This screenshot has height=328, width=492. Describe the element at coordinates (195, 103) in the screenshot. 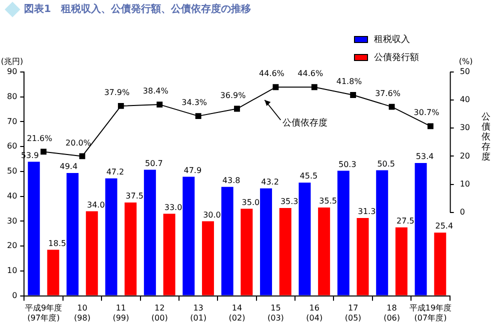

I see `data-label: 34.3%` at that location.